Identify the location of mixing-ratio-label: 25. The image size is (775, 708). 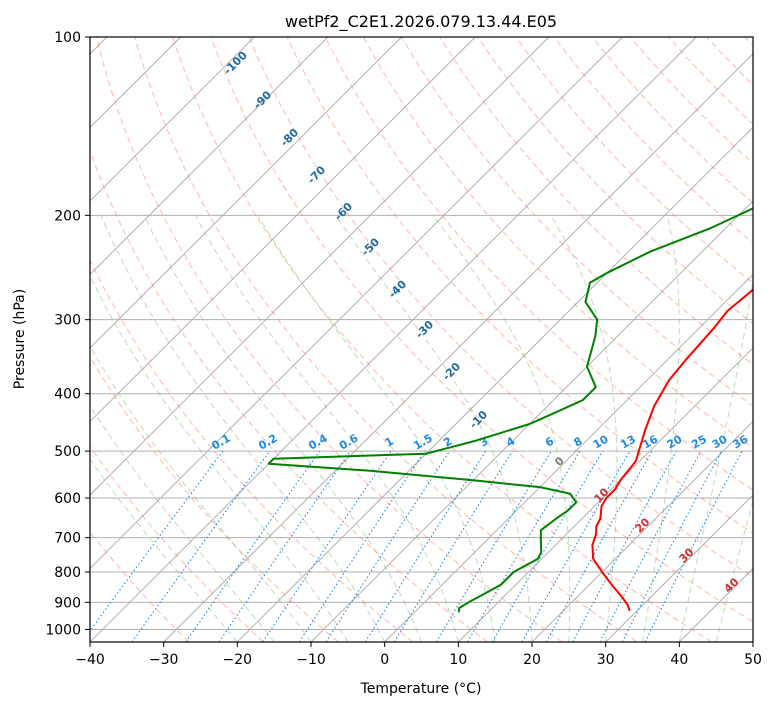
(699, 442).